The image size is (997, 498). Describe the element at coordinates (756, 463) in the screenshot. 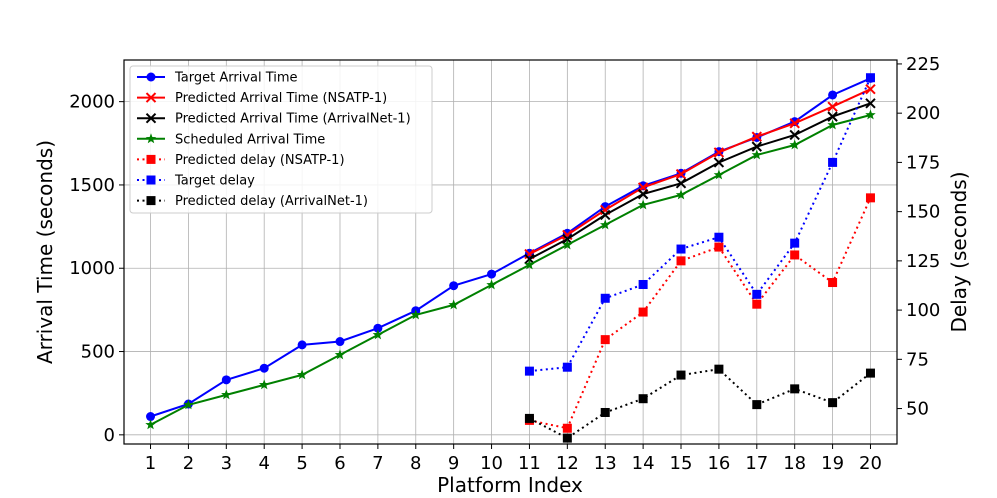

I see `x-tick-label: 17` at that location.